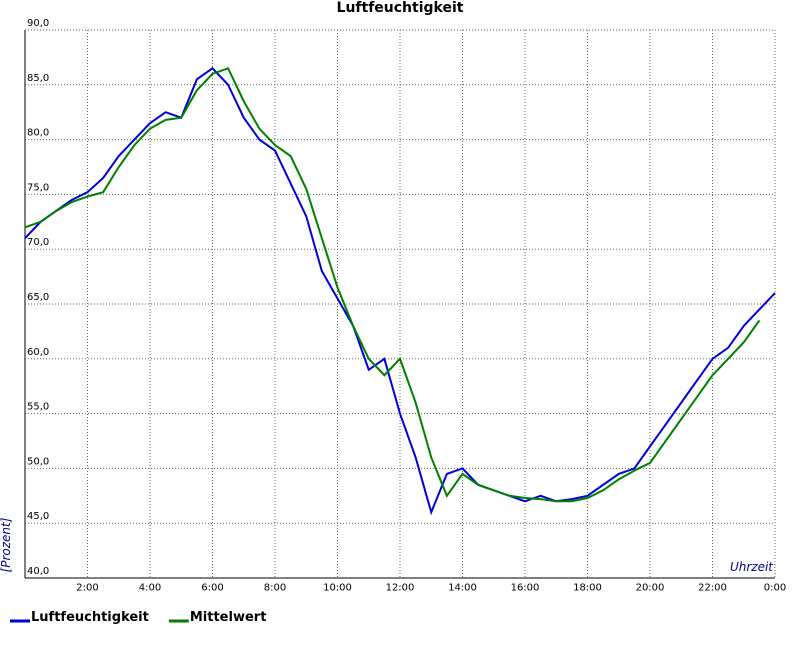  What do you see at coordinates (38, 78) in the screenshot?
I see `y-tick-label: 85,0` at bounding box center [38, 78].